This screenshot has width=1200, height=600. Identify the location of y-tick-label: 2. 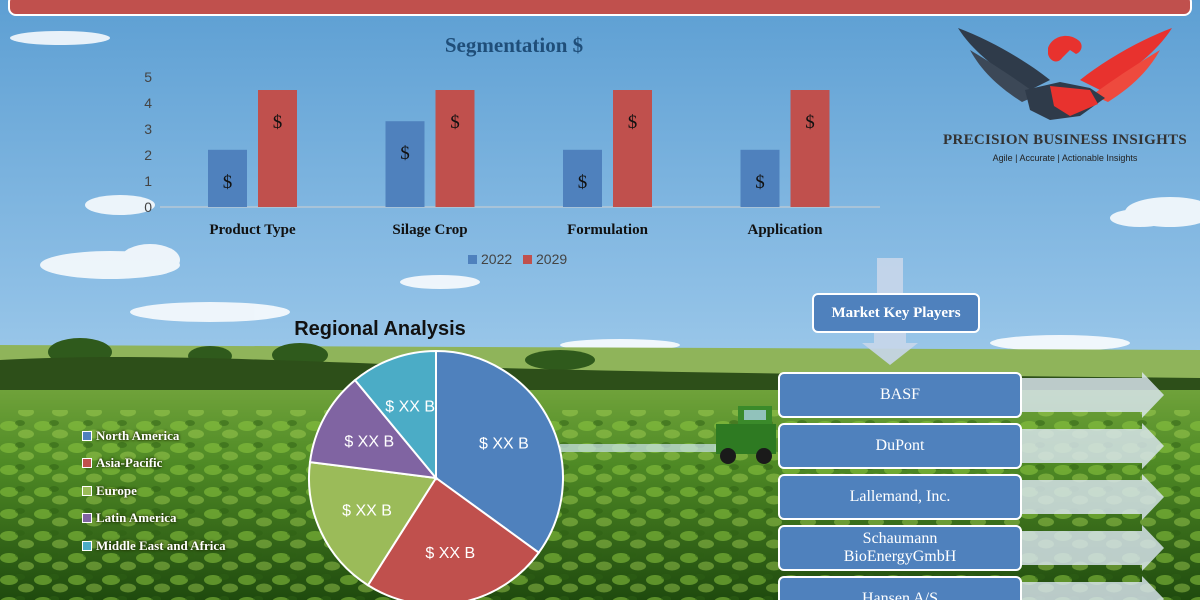
(148, 155).